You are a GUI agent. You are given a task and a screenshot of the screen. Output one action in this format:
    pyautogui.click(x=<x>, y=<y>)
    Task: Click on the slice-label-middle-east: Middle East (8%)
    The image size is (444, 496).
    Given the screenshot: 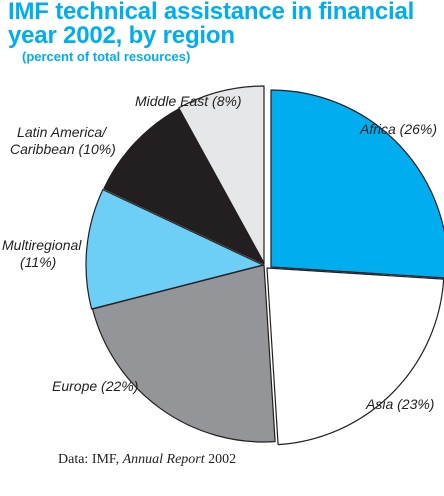 What is the action you would take?
    pyautogui.click(x=188, y=101)
    